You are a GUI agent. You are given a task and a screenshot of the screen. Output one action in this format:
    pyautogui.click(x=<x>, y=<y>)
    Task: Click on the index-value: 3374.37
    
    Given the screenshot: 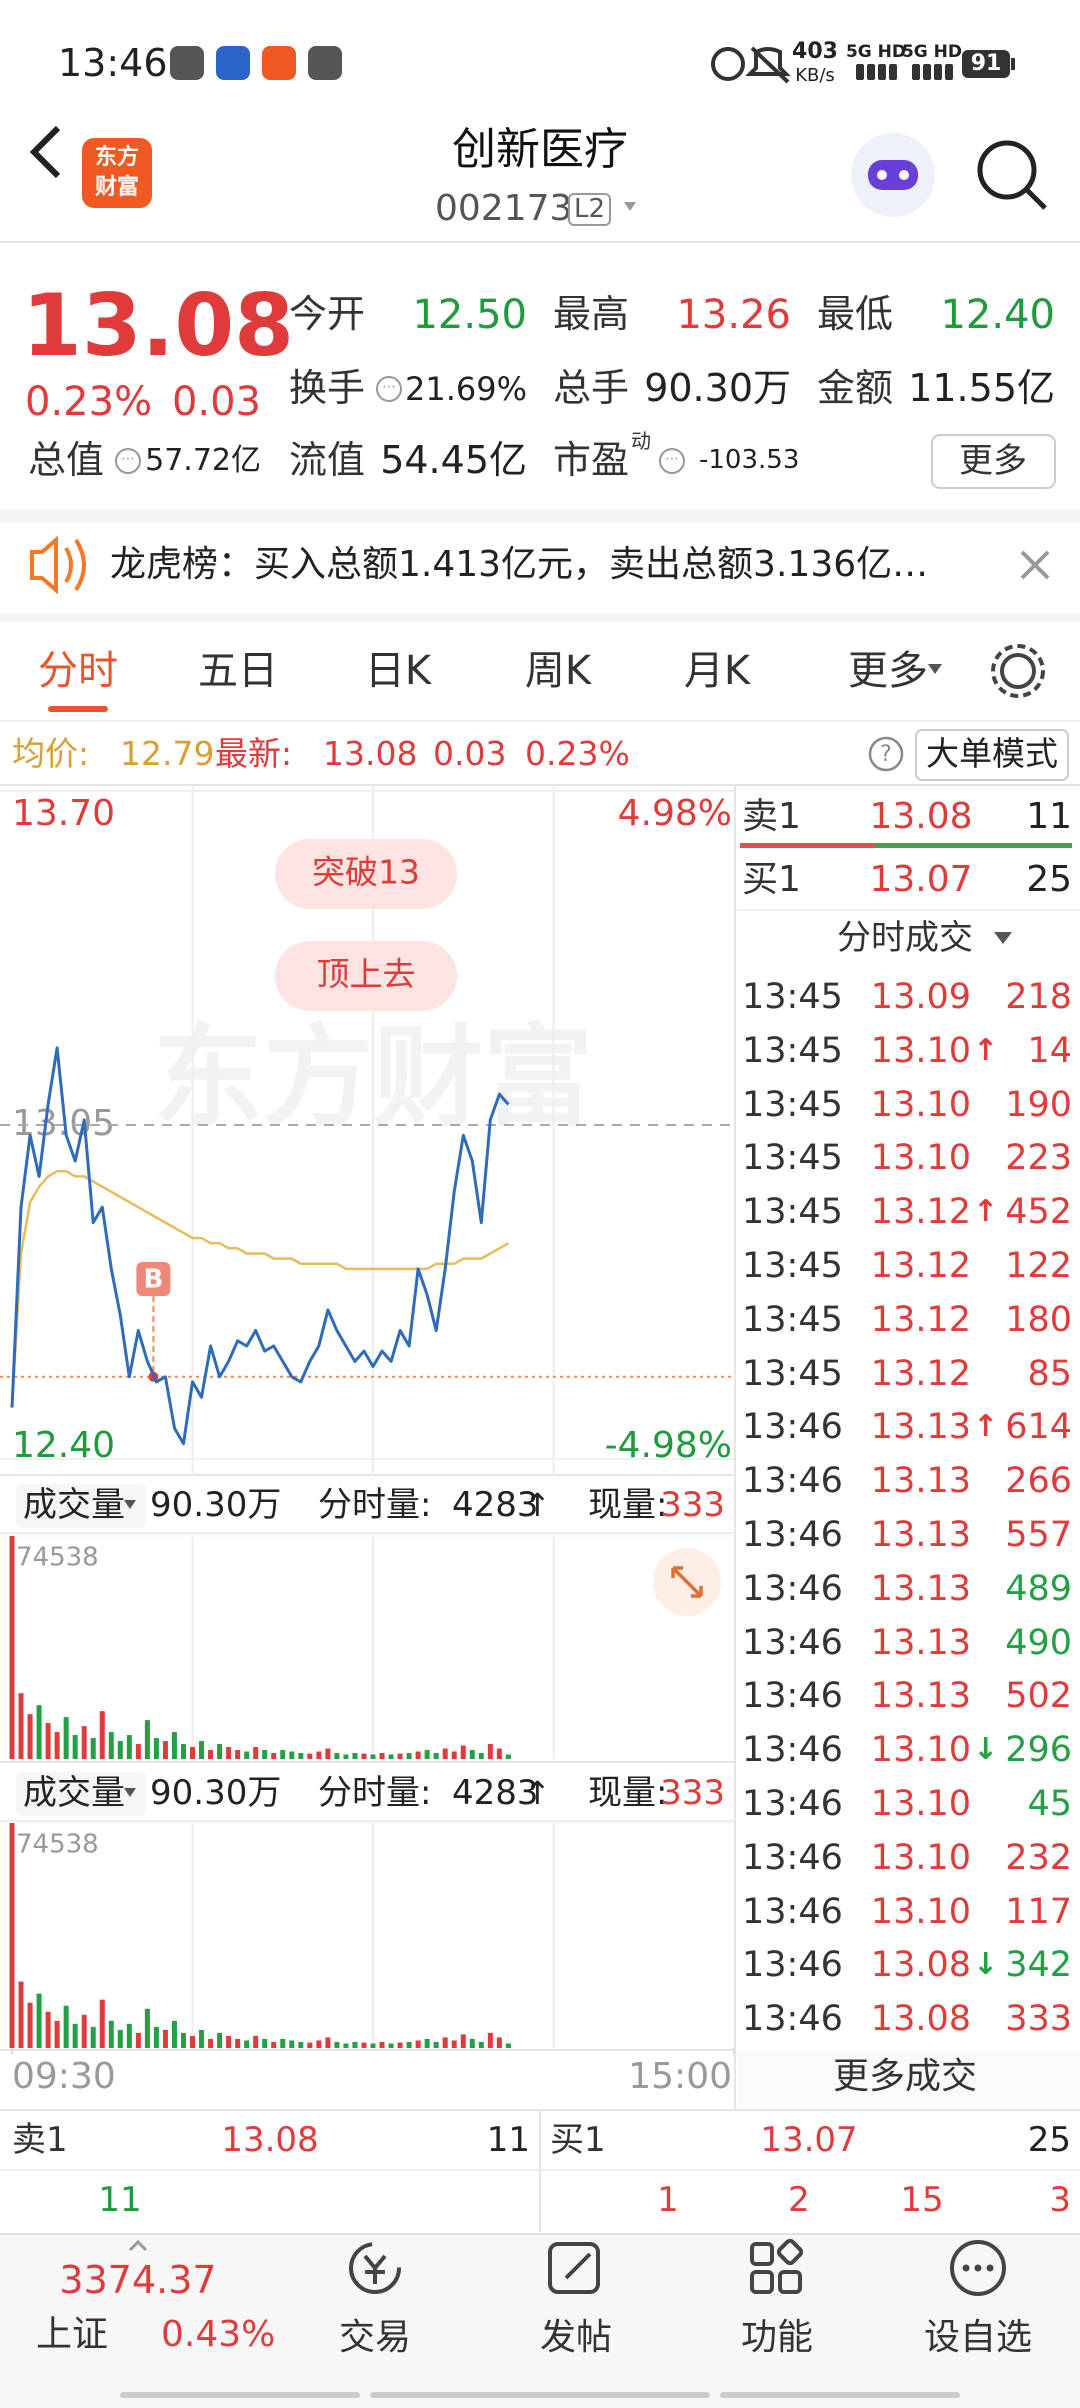 What is the action you would take?
    pyautogui.click(x=138, y=2280)
    